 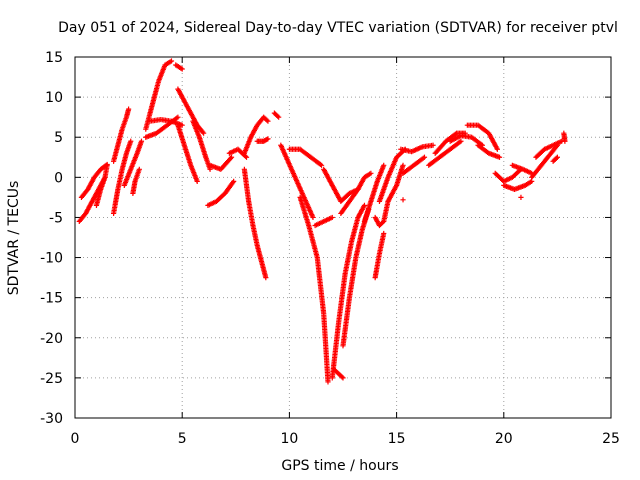 I want to click on x-tick-label: 20, so click(x=504, y=439).